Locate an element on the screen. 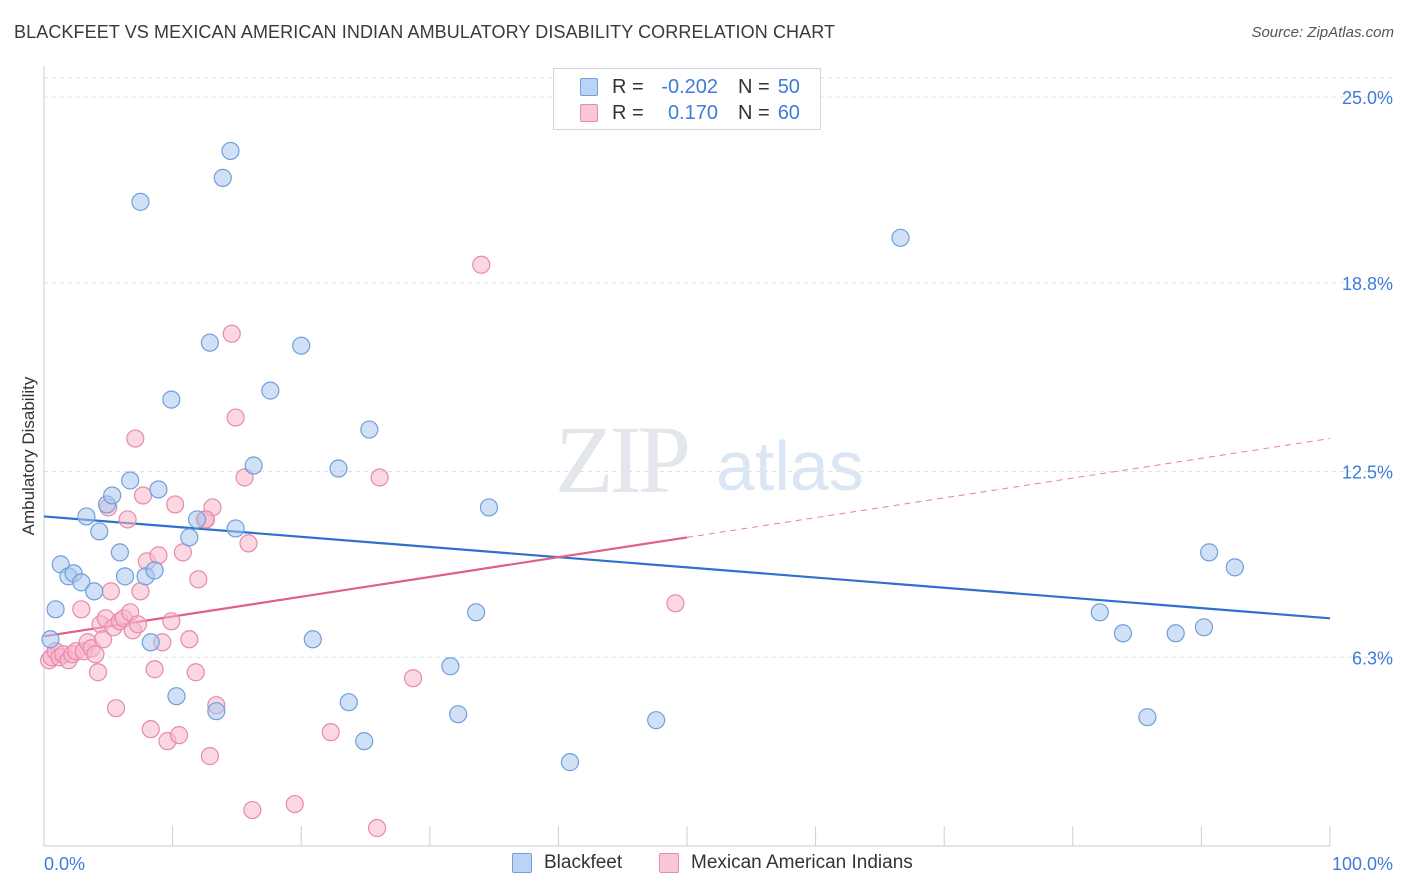 This screenshot has width=1406, height=892. y-tick-label: 12.5% is located at coordinates (1367, 473).